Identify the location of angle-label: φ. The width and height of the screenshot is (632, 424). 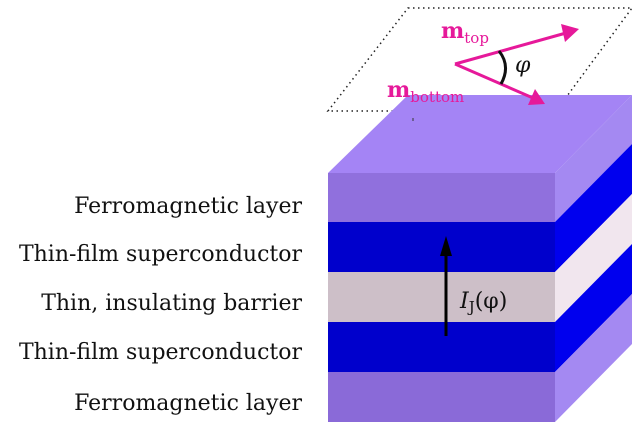
(523, 65).